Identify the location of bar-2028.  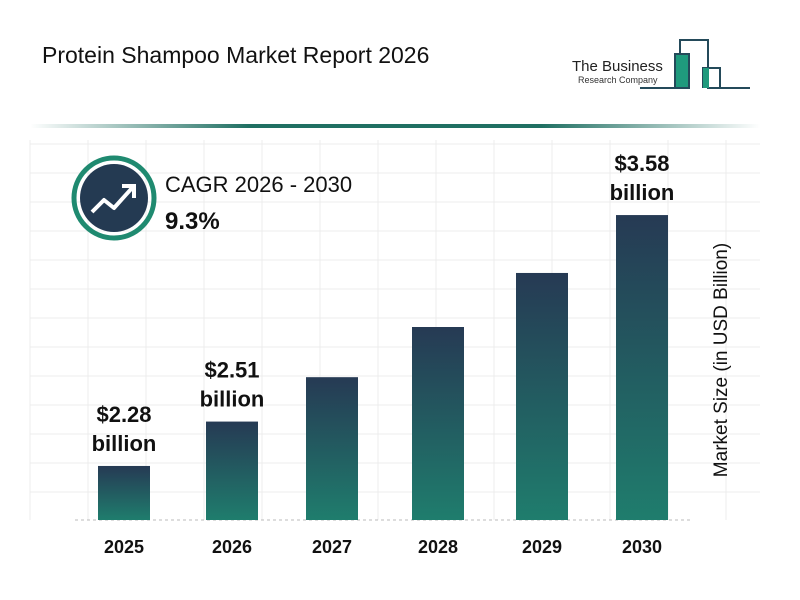
(438, 423).